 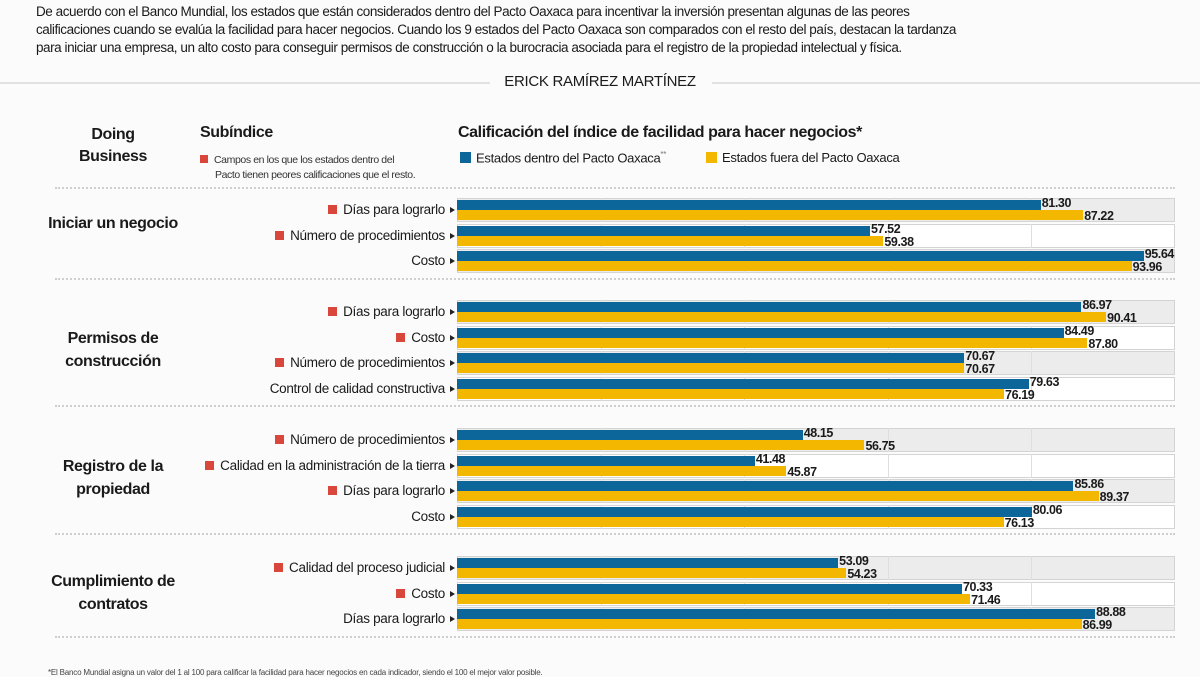 What do you see at coordinates (862, 574) in the screenshot?
I see `value-label-outside: 54.23` at bounding box center [862, 574].